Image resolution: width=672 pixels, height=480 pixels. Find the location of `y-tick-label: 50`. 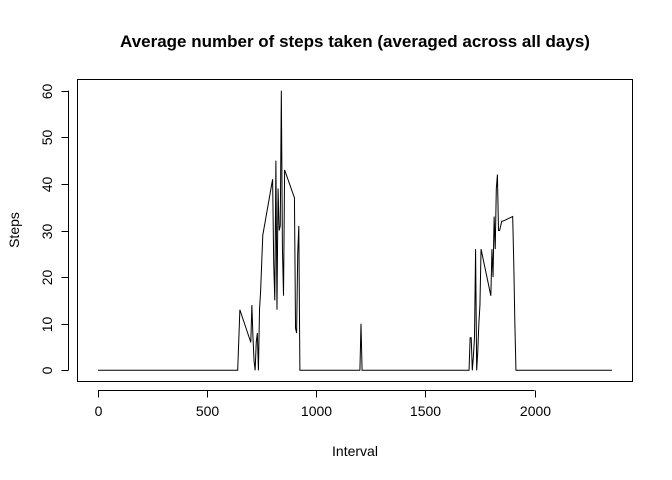

y-tick-label: 50 is located at coordinates (47, 138).